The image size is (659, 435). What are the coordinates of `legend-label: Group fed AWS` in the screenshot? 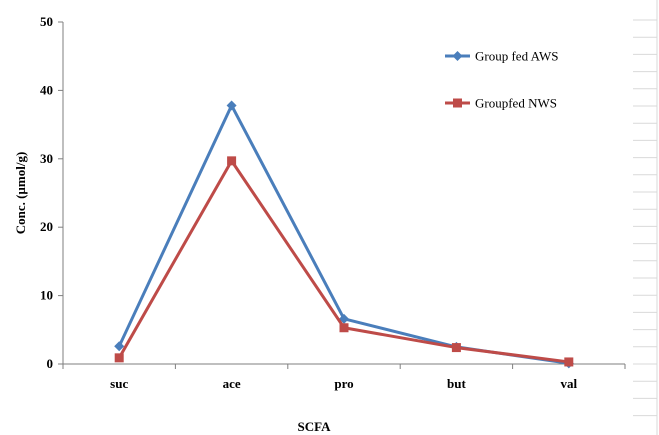 It's located at (516, 56).